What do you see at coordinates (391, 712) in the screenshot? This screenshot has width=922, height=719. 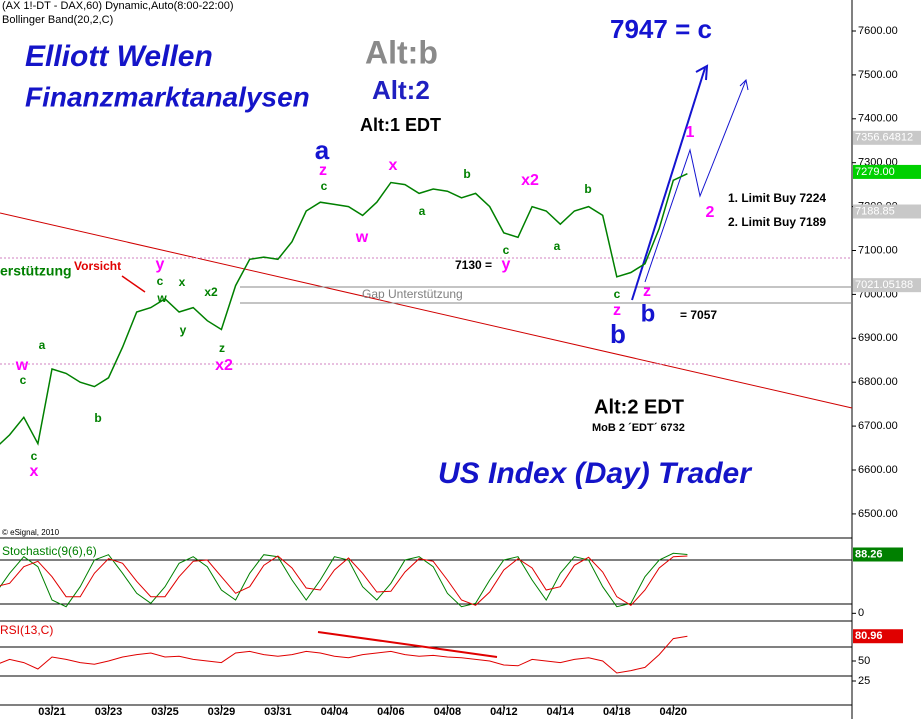 I see `x-tick-label: 04/06` at bounding box center [391, 712].